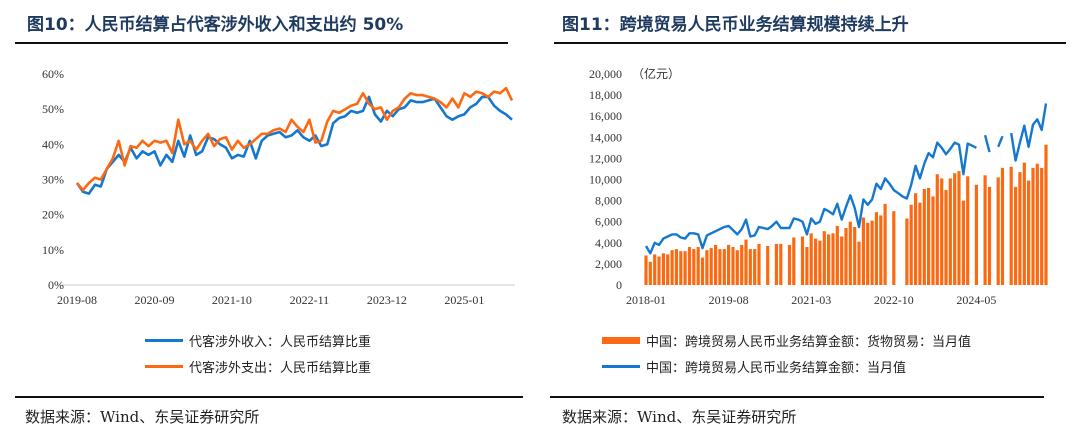  What do you see at coordinates (77, 300) in the screenshot?
I see `x-tick-label: 2019-08` at bounding box center [77, 300].